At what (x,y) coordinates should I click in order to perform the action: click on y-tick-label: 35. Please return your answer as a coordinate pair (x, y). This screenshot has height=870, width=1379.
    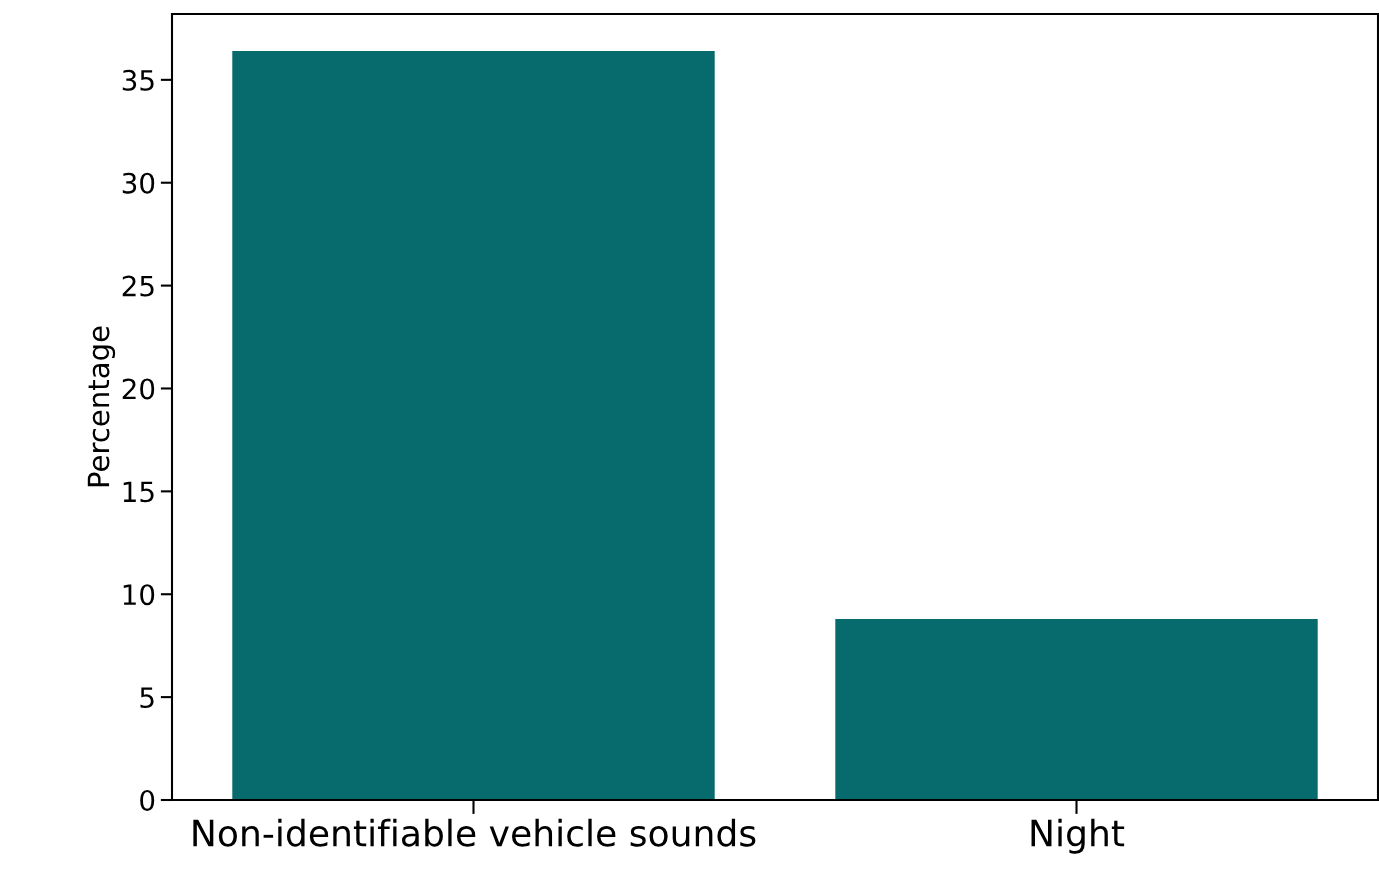
    Looking at the image, I should click on (138, 80).